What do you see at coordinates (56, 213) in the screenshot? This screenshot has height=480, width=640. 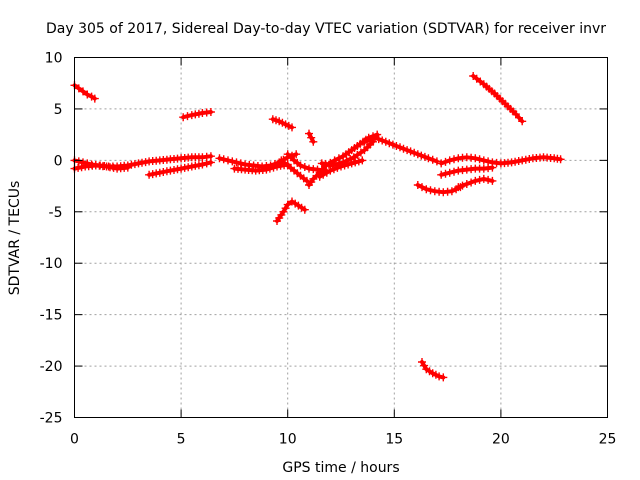 I see `y-tick-label: -5` at bounding box center [56, 213].